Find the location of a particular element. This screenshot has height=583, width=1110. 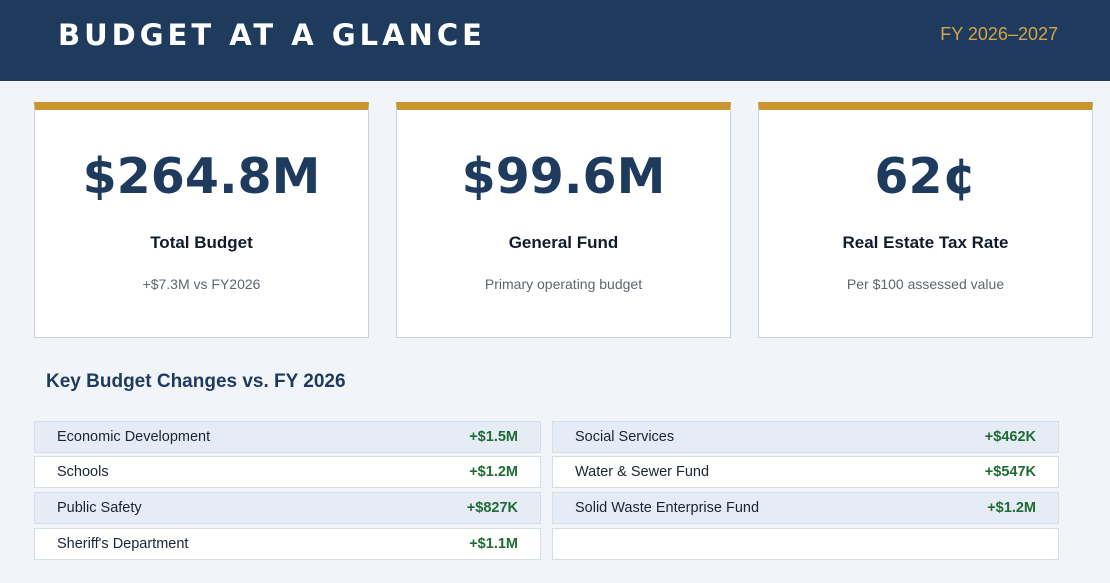

table-row-empty is located at coordinates (805, 544).